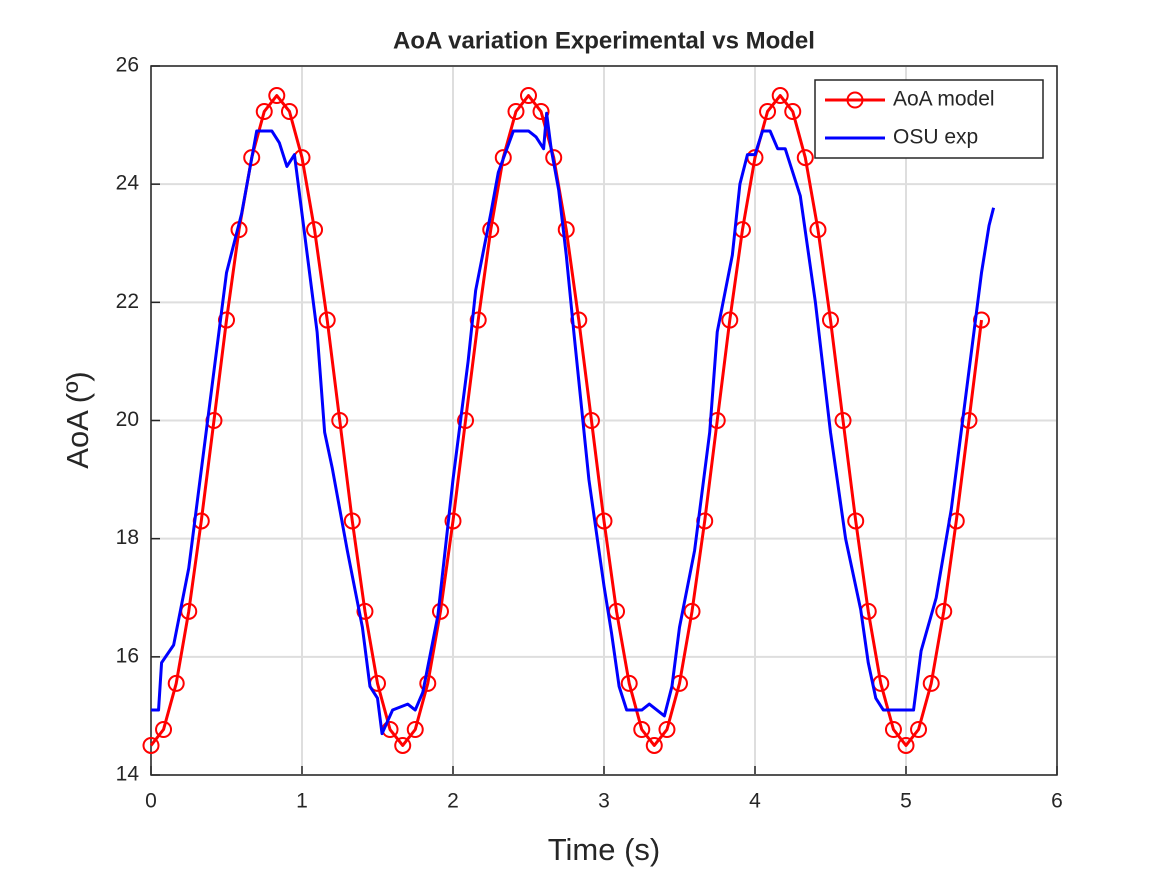 This screenshot has height=875, width=1167. Describe the element at coordinates (604, 40) in the screenshot. I see `chart-title: AoA variation Experimental vs Model` at that location.